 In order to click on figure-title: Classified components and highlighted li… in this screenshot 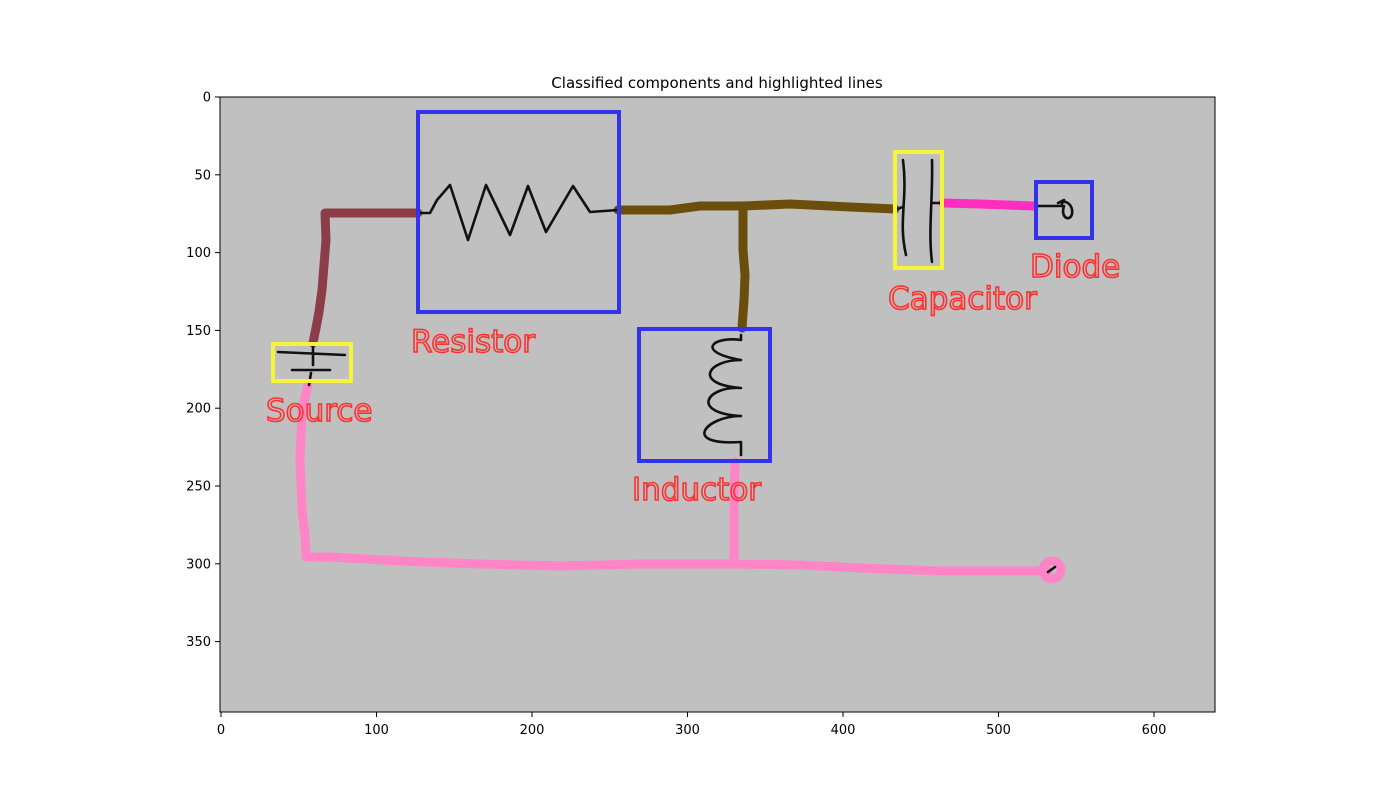, I will do `click(717, 83)`.